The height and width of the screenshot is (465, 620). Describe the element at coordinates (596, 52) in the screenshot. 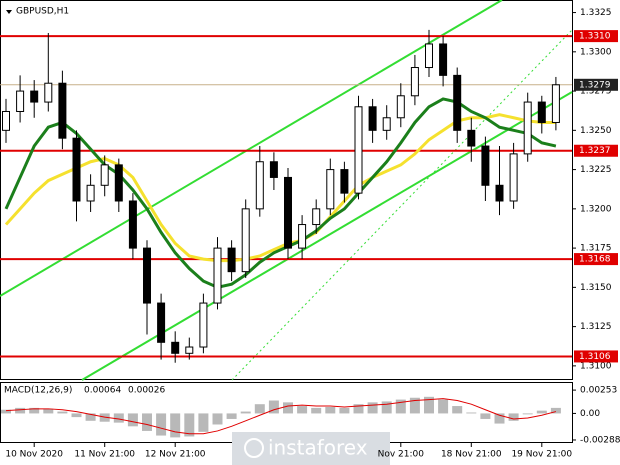

I see `y-tick-label: 1.3300` at that location.